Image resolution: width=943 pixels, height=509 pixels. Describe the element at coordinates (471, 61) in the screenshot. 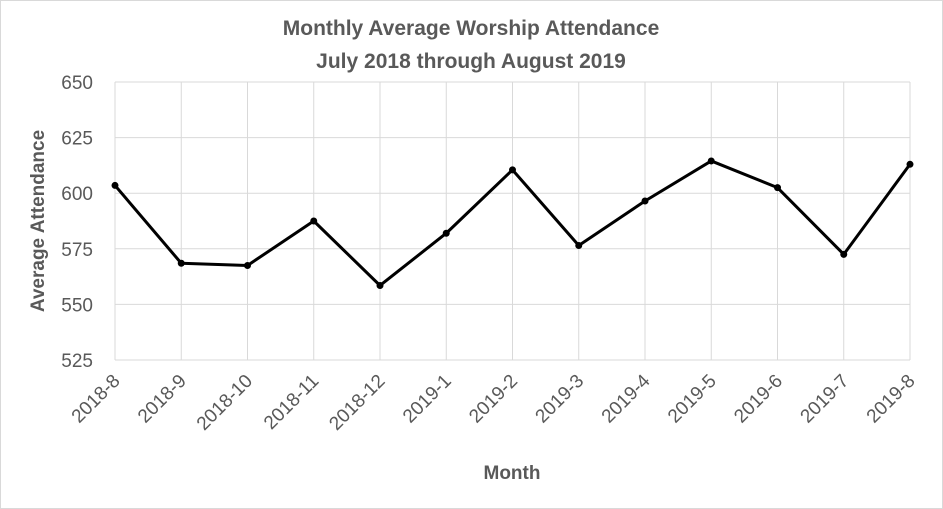

I see `chart-subtitle: July 2018 through August 2019` at that location.